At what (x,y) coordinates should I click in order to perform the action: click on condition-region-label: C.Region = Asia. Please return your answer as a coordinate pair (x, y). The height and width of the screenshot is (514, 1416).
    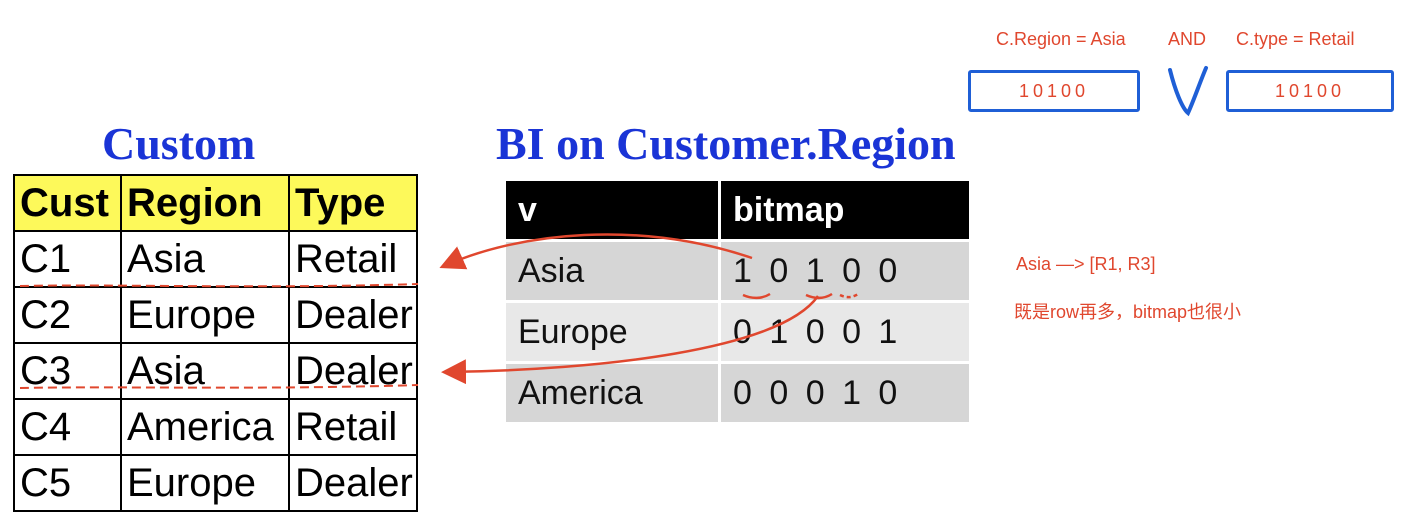
    Looking at the image, I should click on (1061, 39).